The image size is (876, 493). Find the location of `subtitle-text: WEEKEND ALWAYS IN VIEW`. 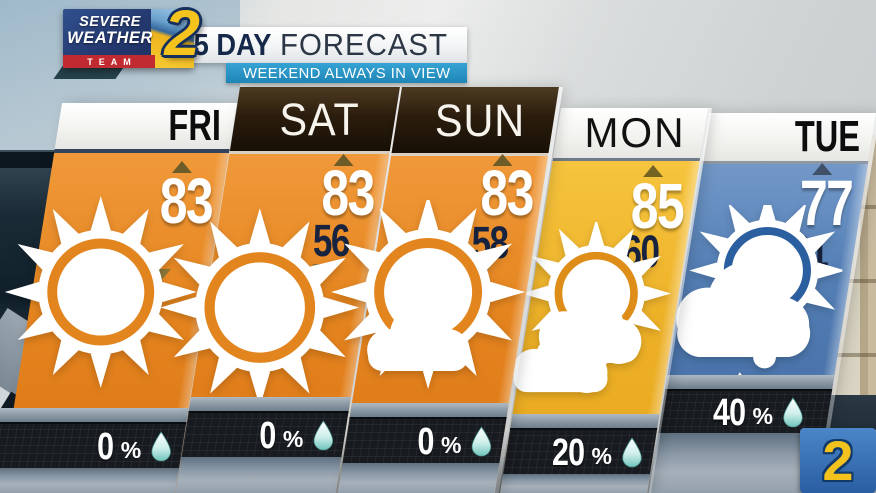

subtitle-text: WEEKEND ALWAYS IN VIEW is located at coordinates (346, 73).